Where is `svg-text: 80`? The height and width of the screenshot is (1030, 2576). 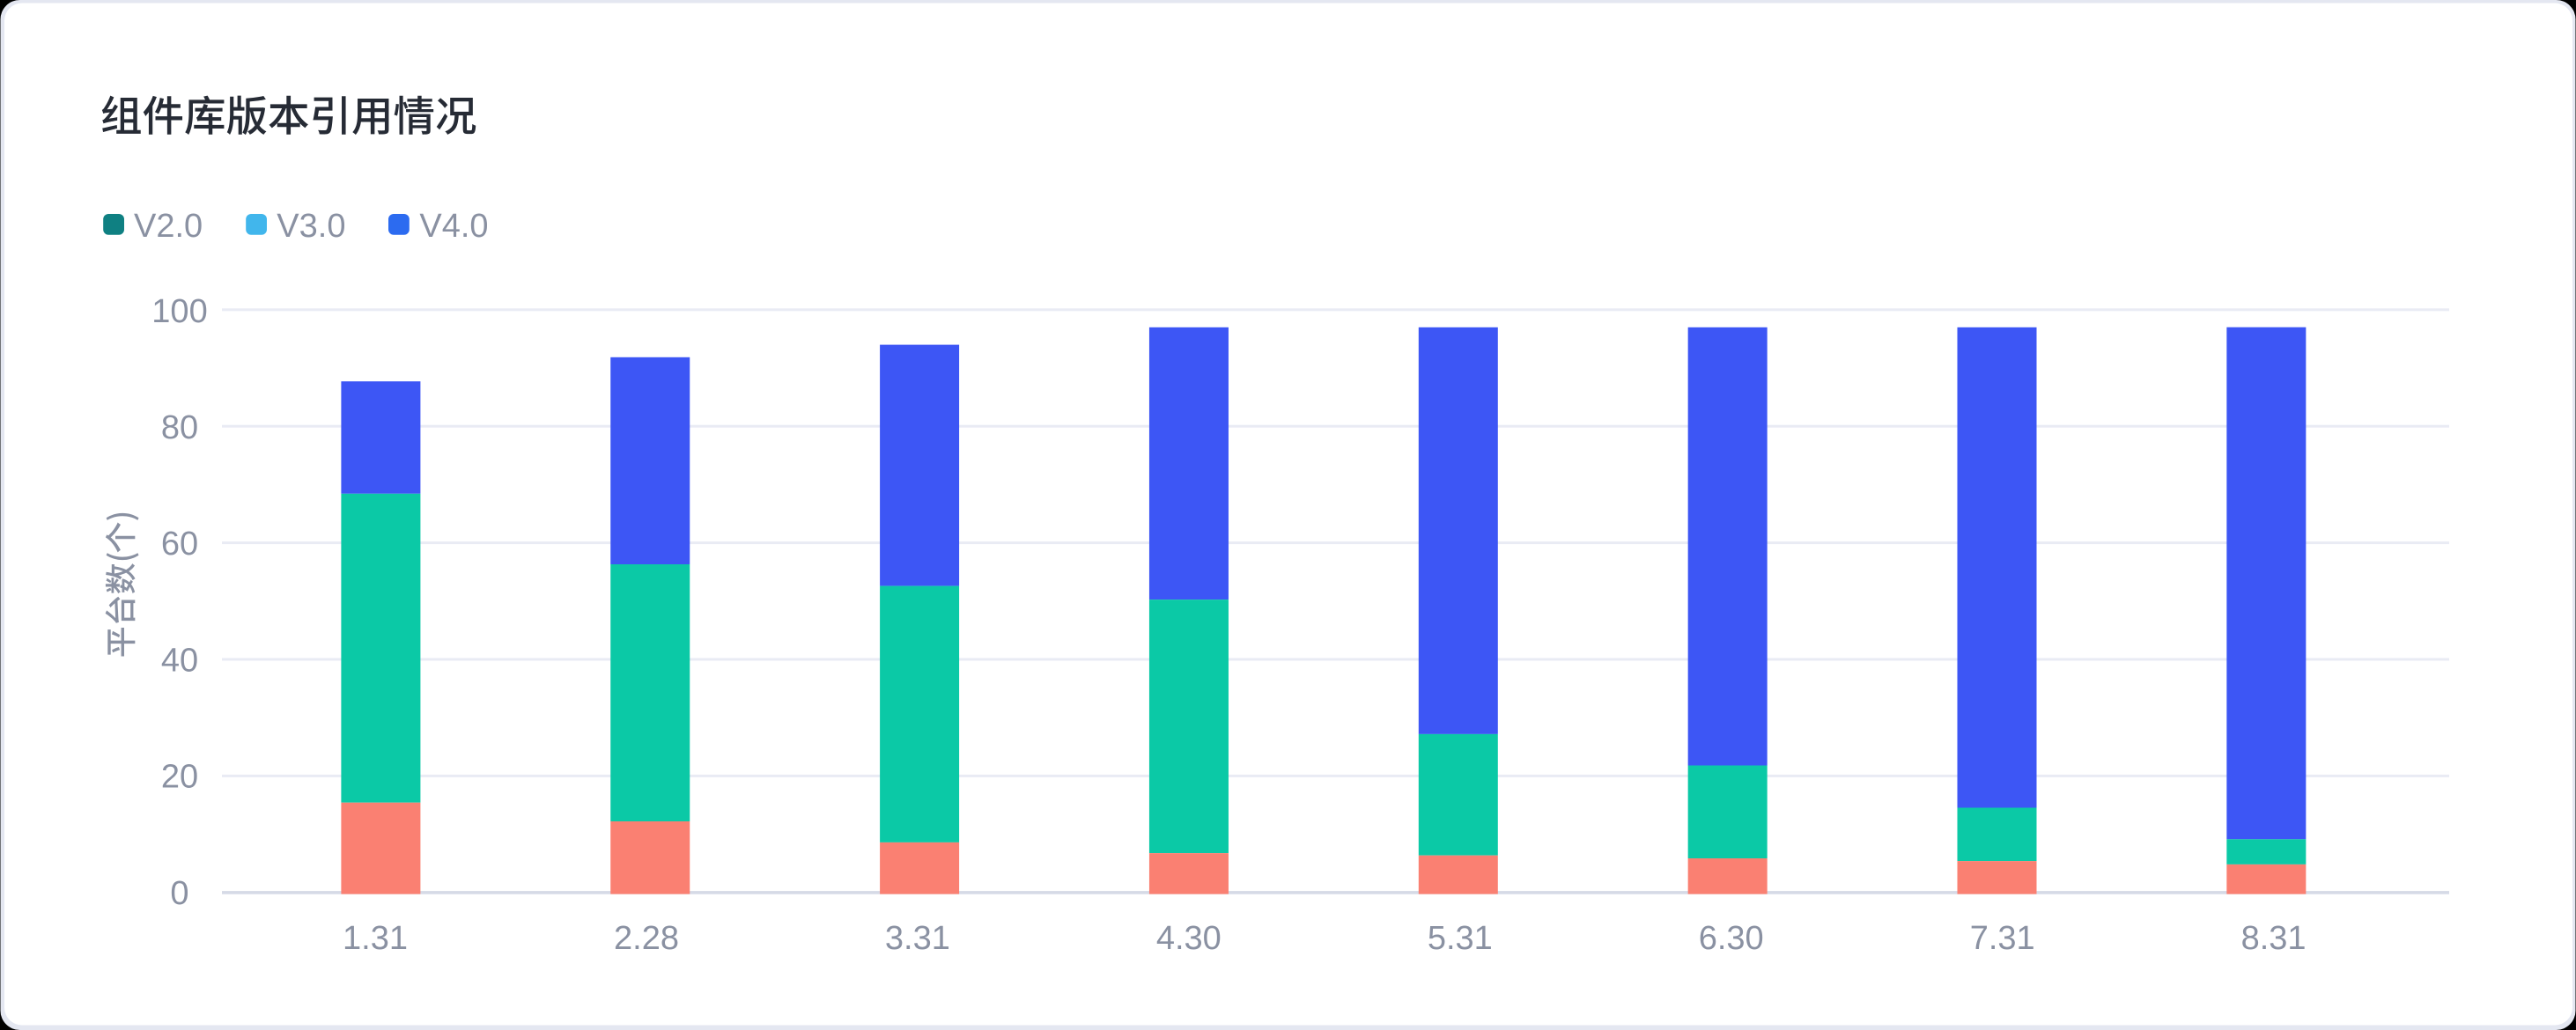 svg-text: 80 is located at coordinates (179, 427).